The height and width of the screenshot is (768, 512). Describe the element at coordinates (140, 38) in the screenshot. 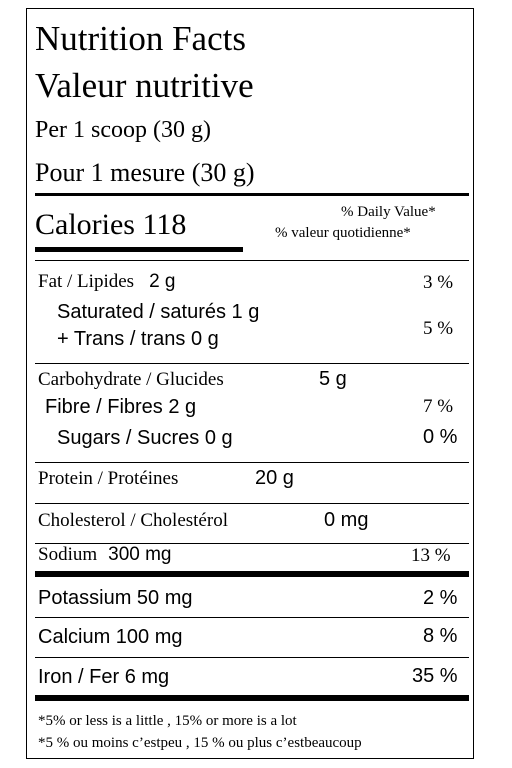

I see `title-english: Nutrition Facts` at that location.